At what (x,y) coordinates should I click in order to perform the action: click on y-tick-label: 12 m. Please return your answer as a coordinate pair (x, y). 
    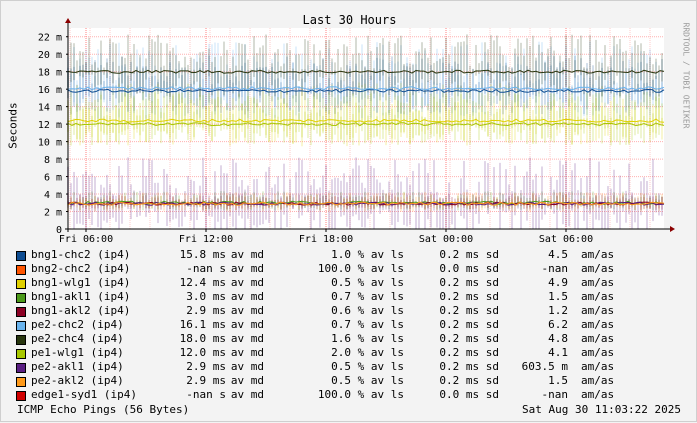
    Looking at the image, I should click on (50, 125).